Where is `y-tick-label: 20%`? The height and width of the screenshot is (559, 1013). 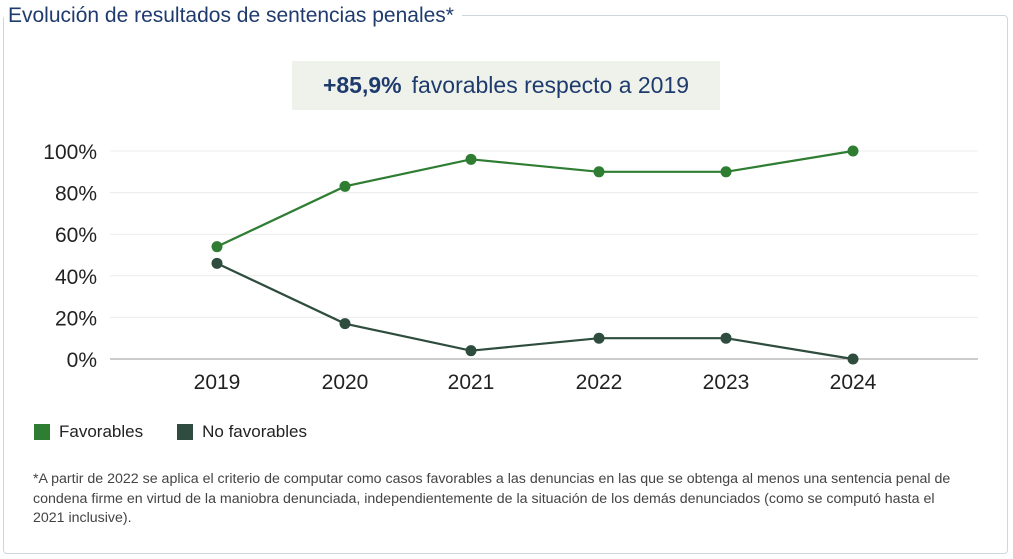
y-tick-label: 20% is located at coordinates (76, 318).